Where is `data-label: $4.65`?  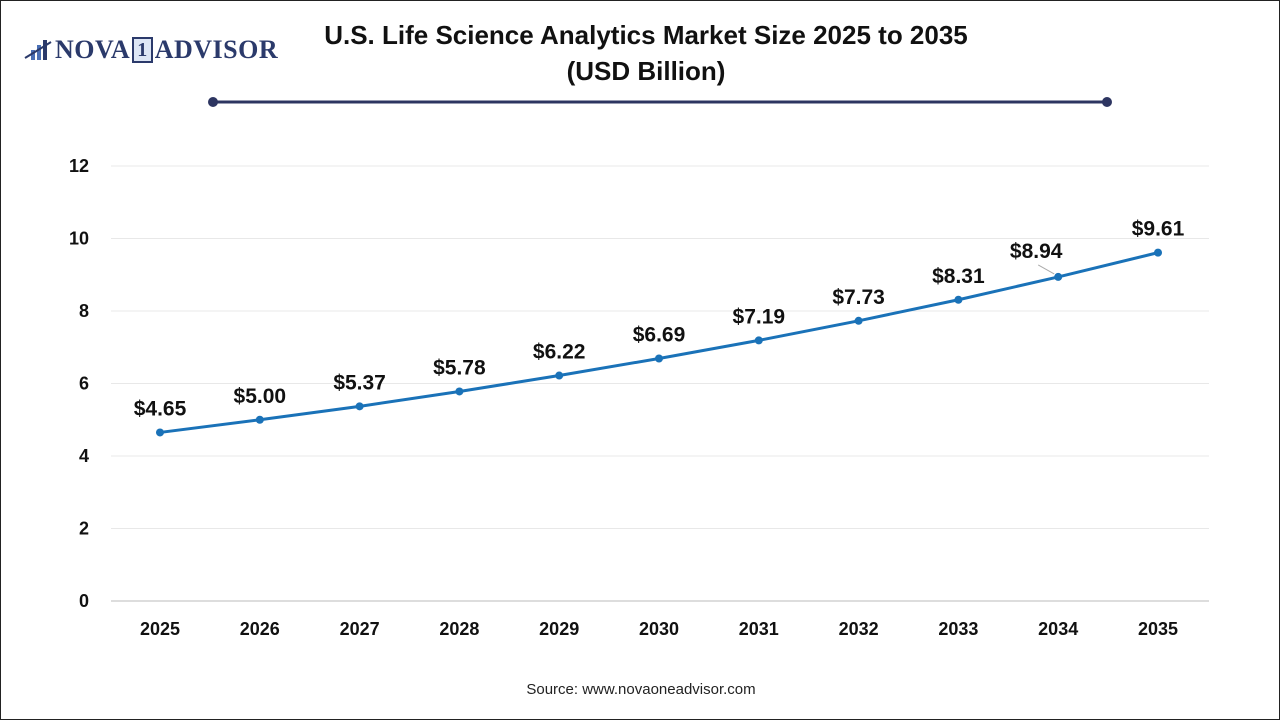 data-label: $4.65 is located at coordinates (160, 408).